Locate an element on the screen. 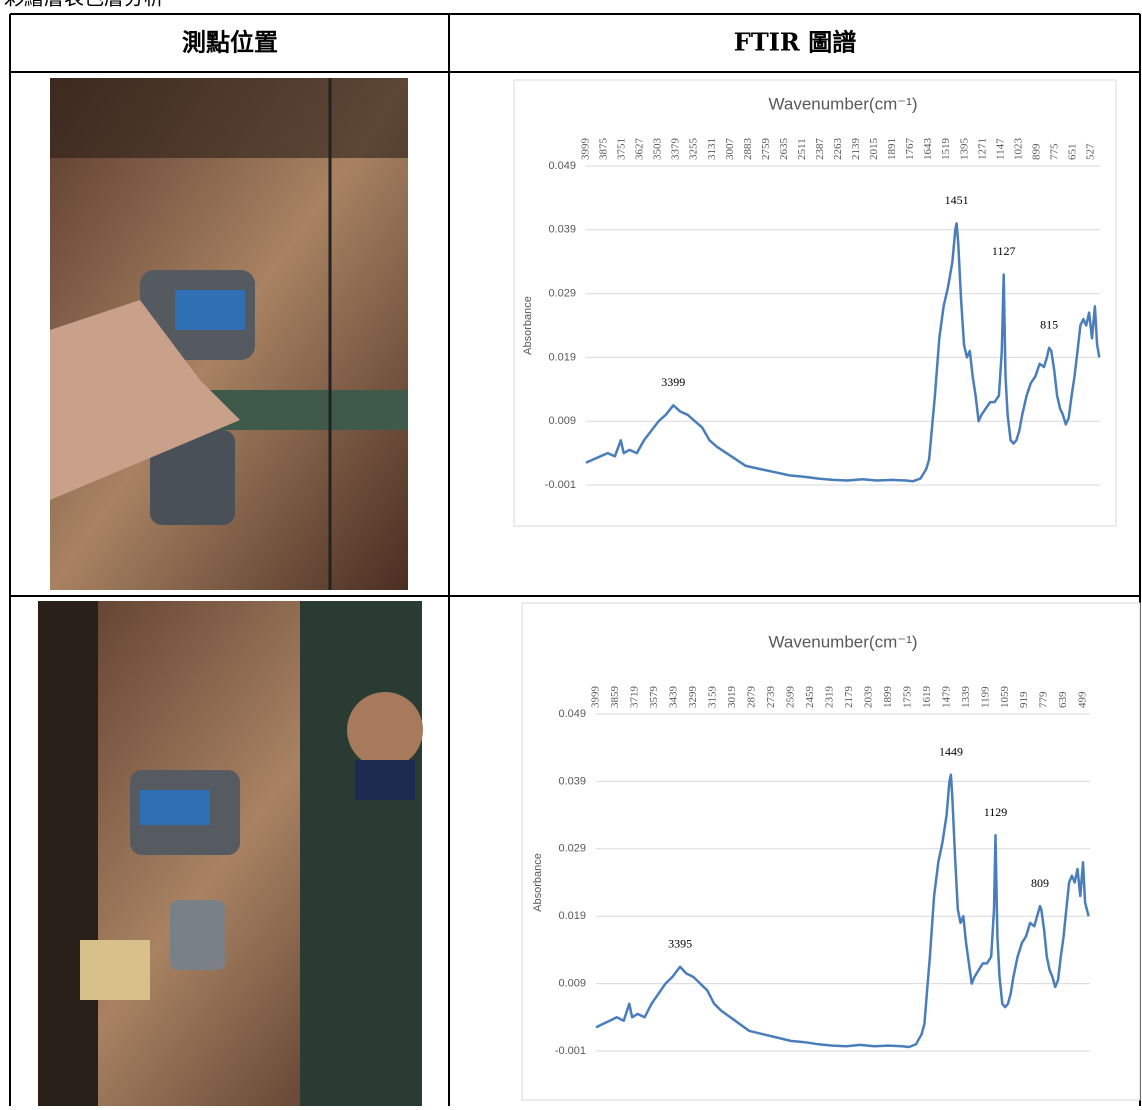  x-tick-label: 3019 is located at coordinates (732, 697).